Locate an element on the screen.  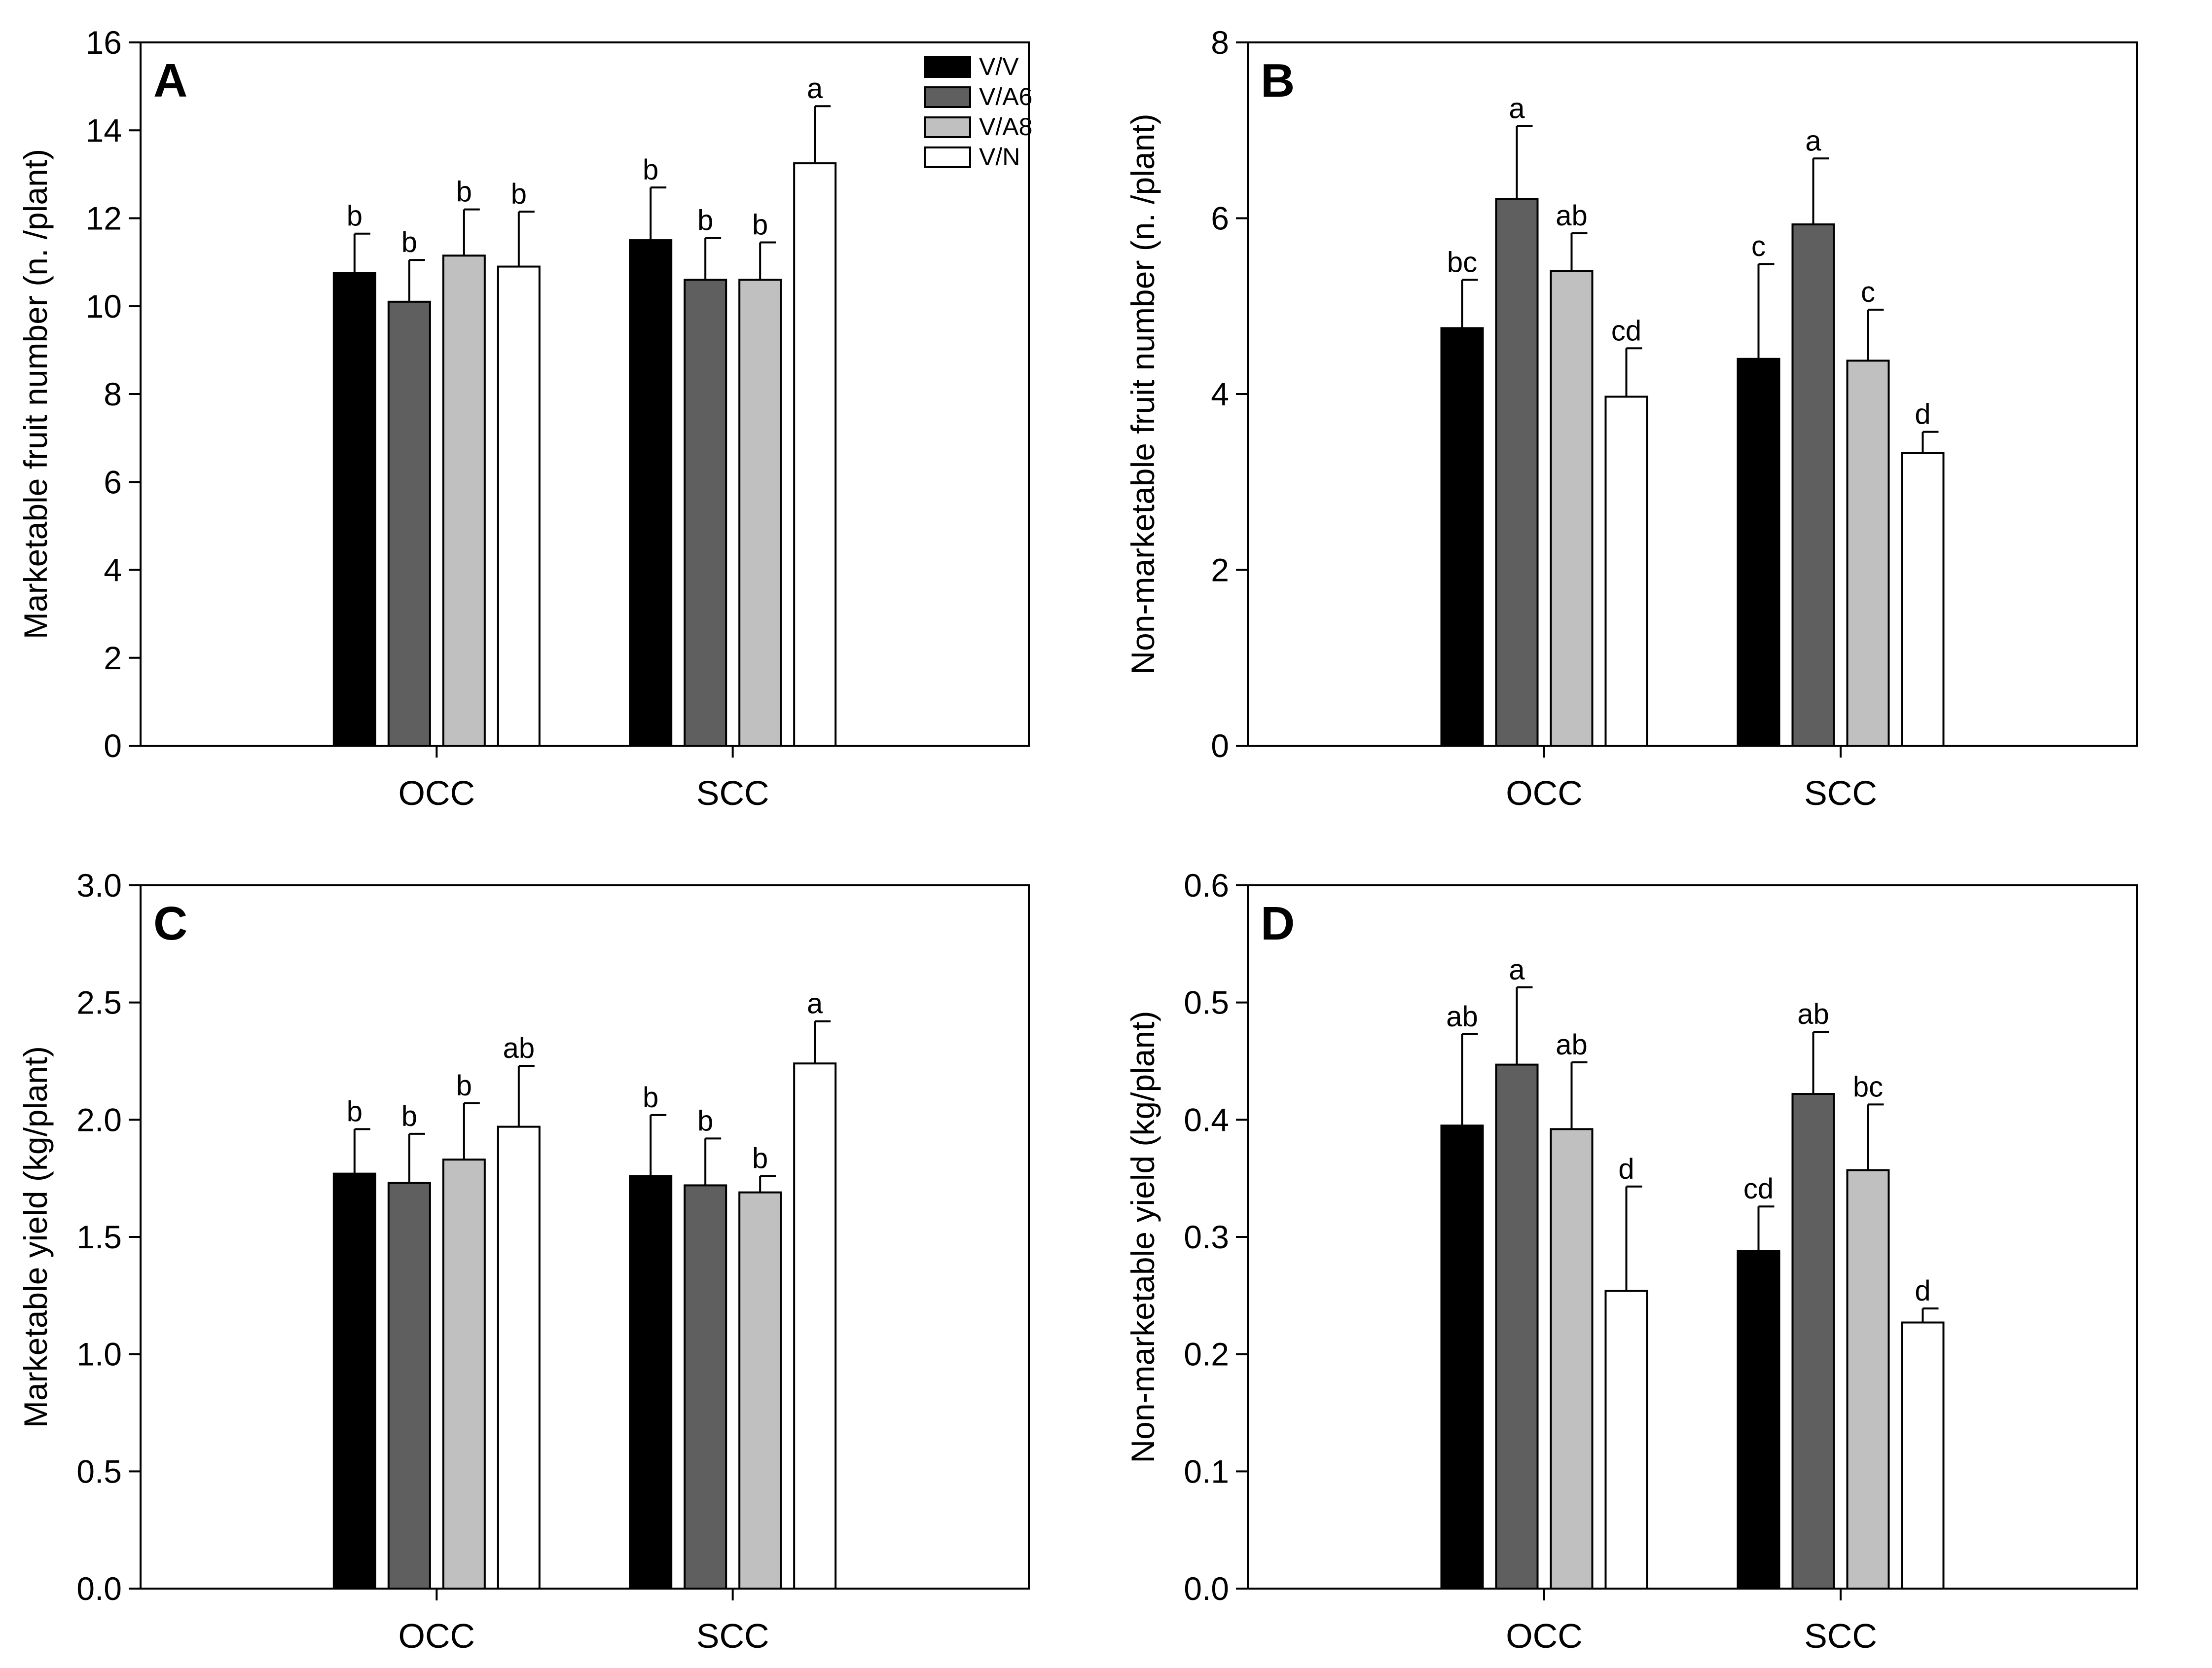
panel-letter: C is located at coordinates (170, 923).